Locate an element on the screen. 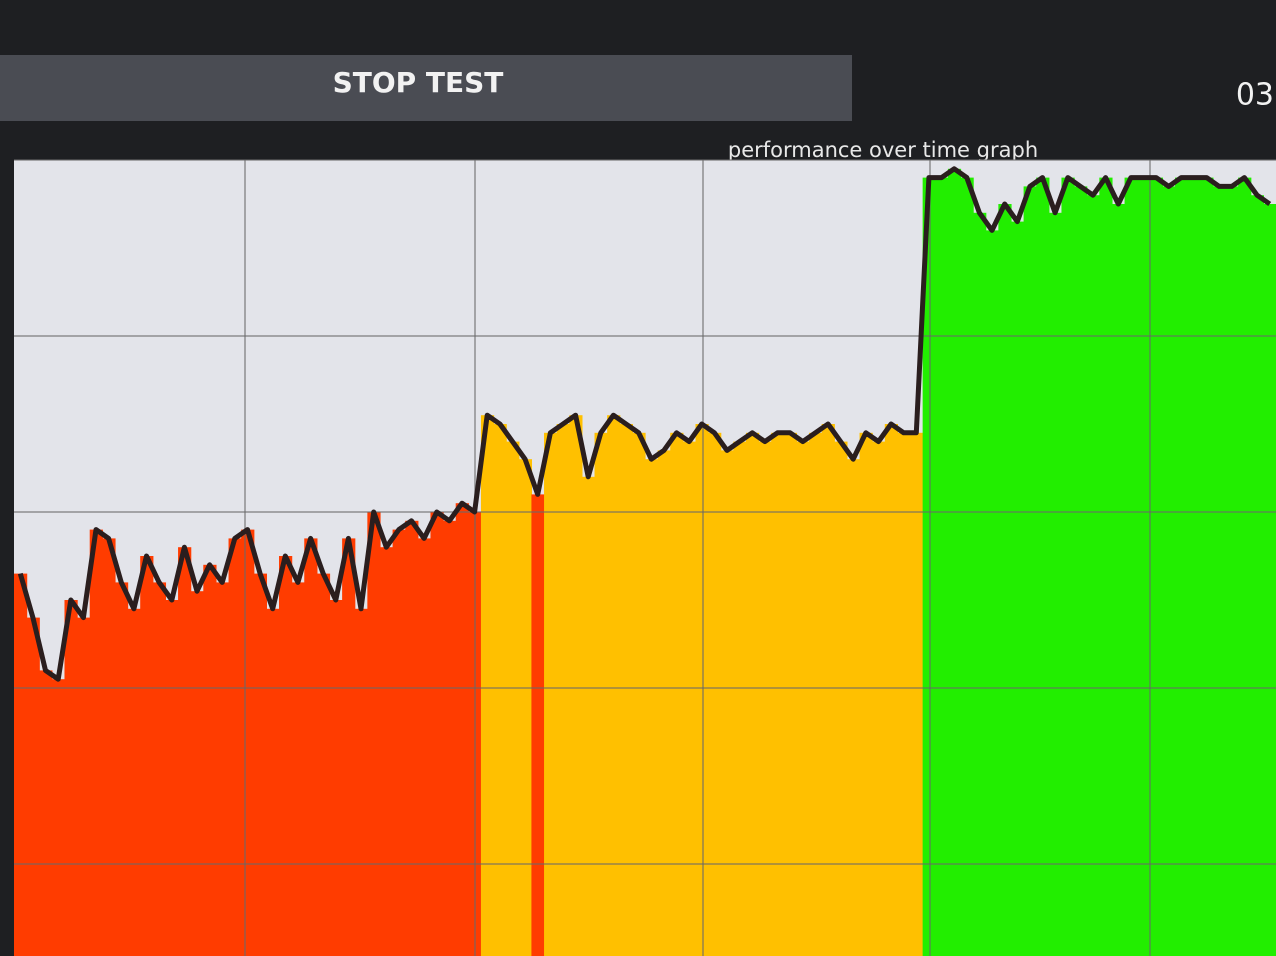 Image resolution: width=1276 pixels, height=956 pixels. chart-title: performance over time graph is located at coordinates (883, 150).